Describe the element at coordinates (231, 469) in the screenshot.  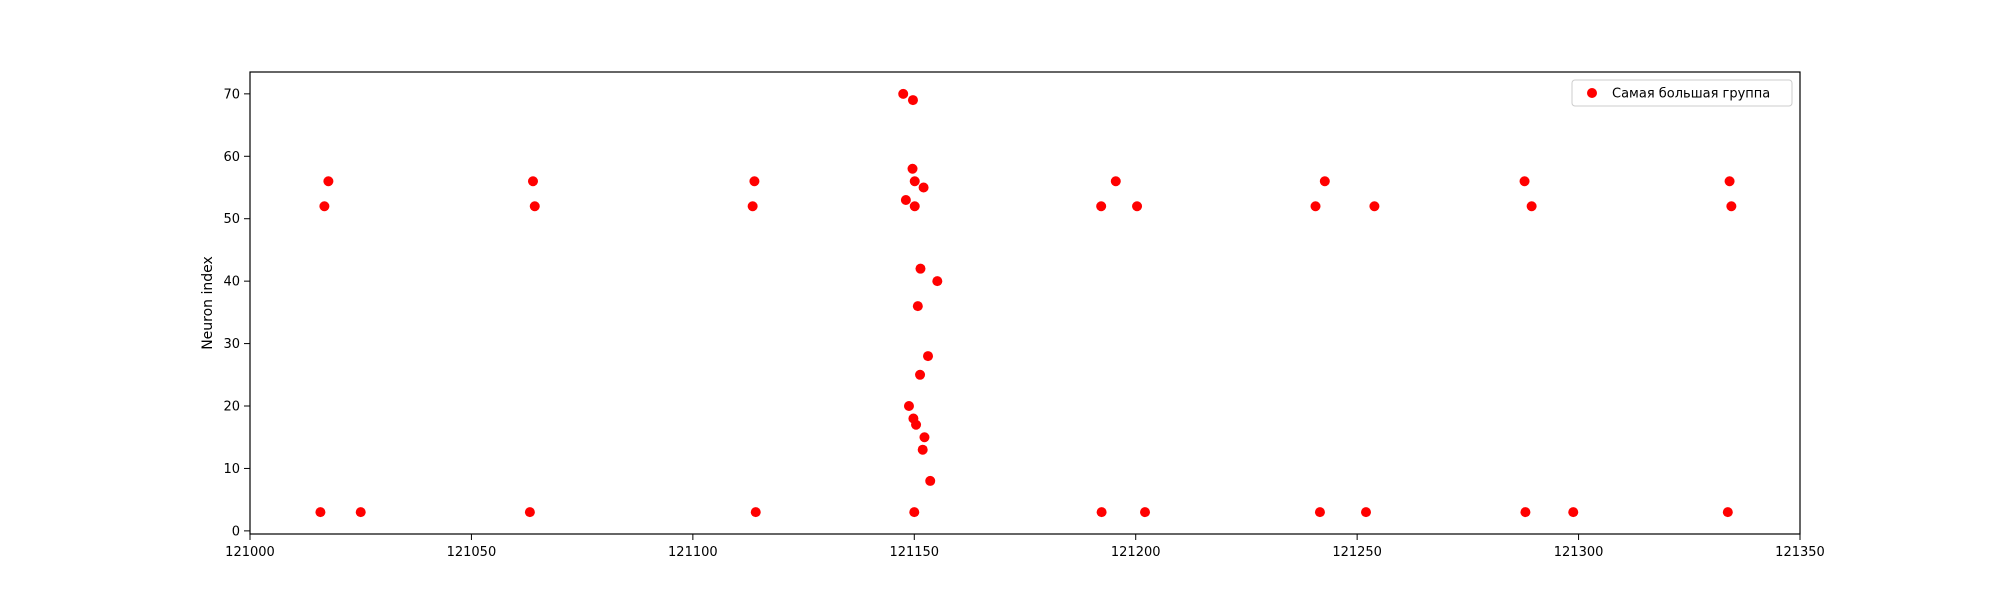
I see `y-tick-label: 10` at that location.